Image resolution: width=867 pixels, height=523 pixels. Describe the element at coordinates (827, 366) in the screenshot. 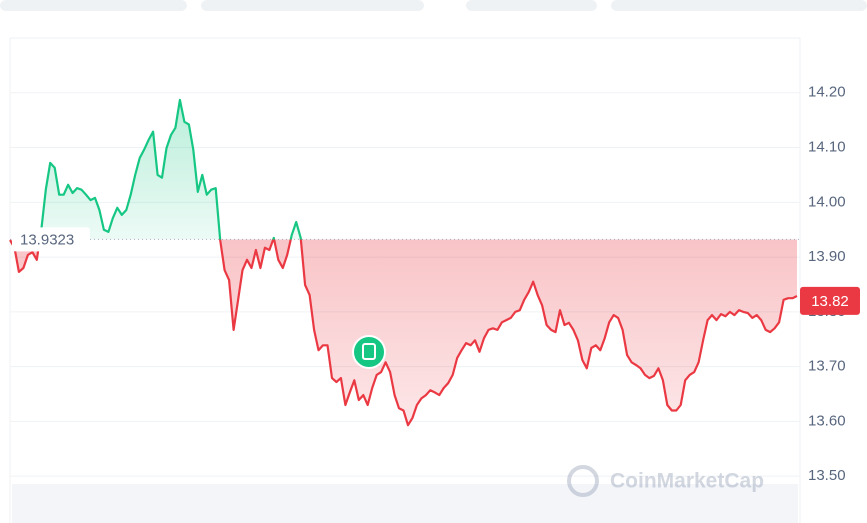

I see `y-tick-label: 13.70` at that location.